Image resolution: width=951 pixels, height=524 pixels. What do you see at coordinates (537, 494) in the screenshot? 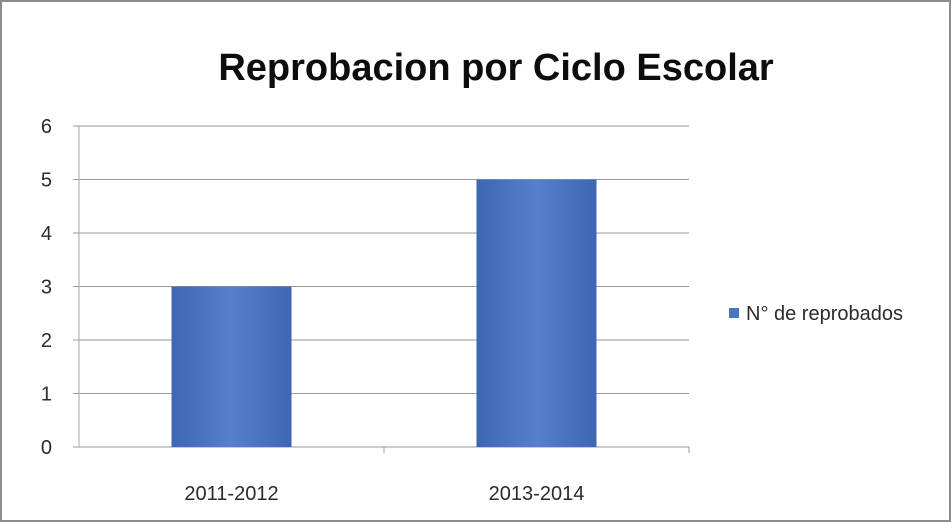
I see `x-tick-label: 2013-2014` at bounding box center [537, 494].